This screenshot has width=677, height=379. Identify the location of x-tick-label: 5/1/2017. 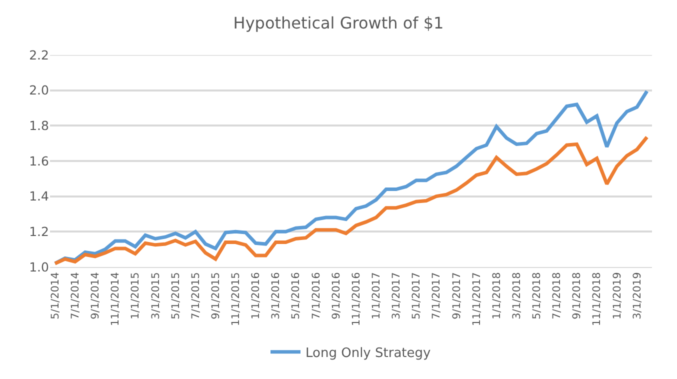
(416, 296).